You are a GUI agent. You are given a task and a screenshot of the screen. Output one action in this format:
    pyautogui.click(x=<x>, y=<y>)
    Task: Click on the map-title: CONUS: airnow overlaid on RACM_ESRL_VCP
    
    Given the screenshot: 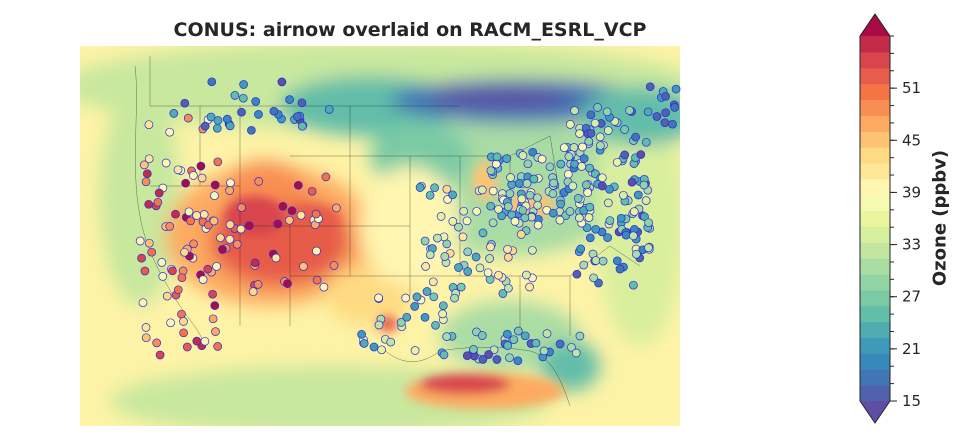 What is the action you would take?
    pyautogui.click(x=410, y=30)
    